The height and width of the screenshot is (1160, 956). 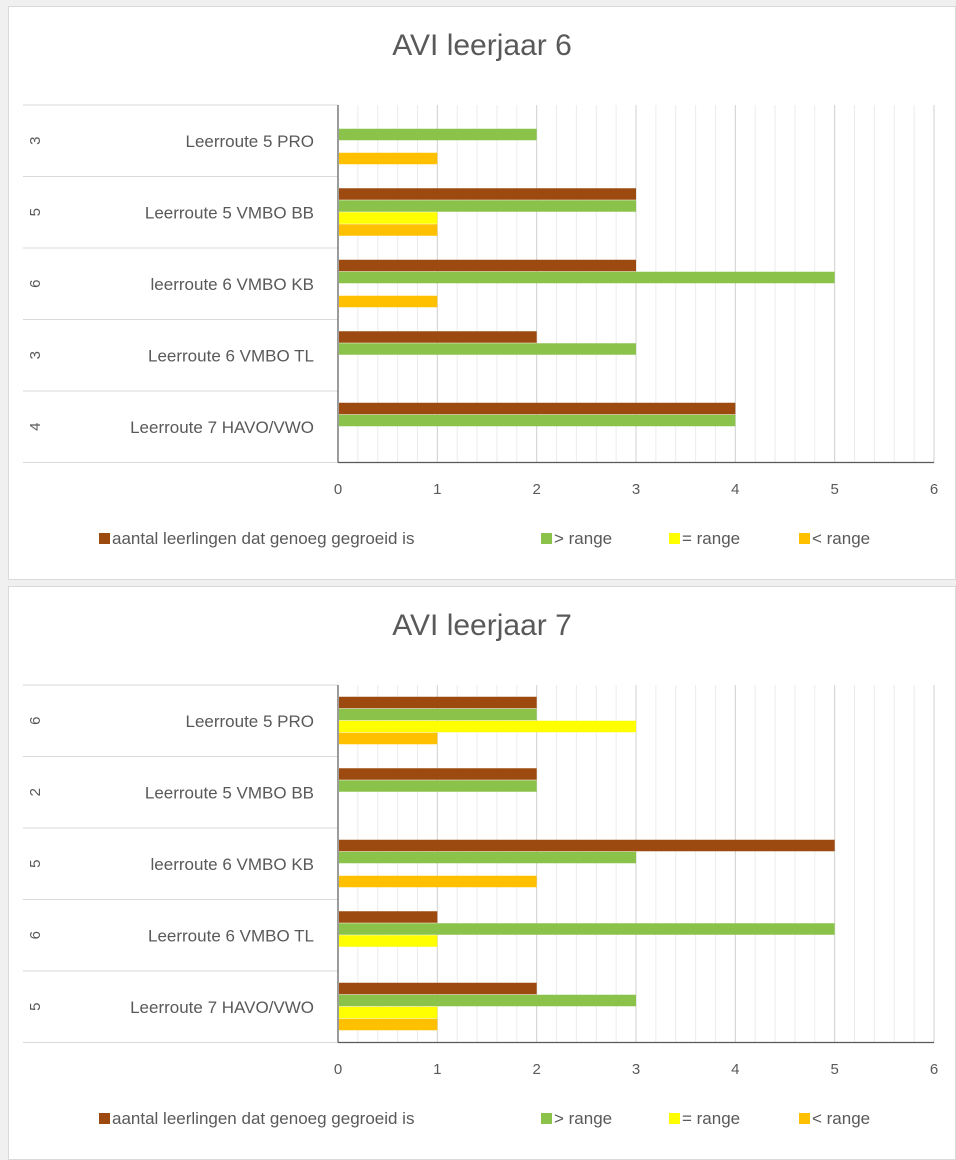 What do you see at coordinates (482, 625) in the screenshot?
I see `chart-title: AVI leerjaar 7` at bounding box center [482, 625].